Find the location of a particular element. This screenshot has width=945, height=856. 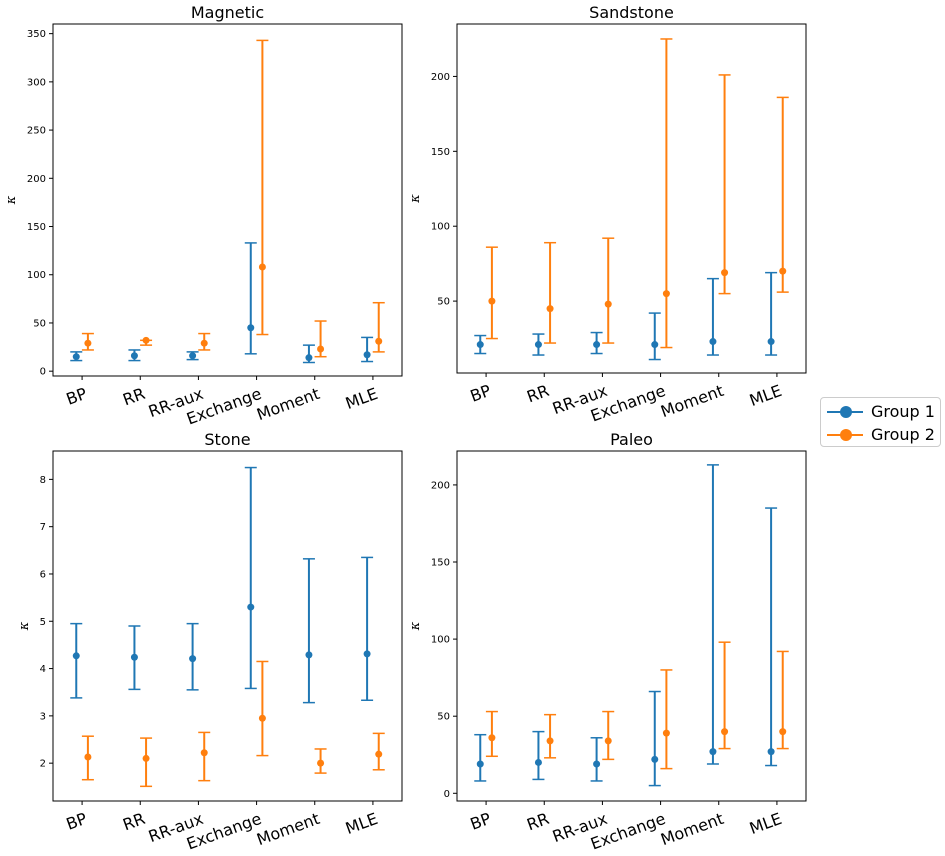

point-paleo-group-1-rr is located at coordinates (538, 762).